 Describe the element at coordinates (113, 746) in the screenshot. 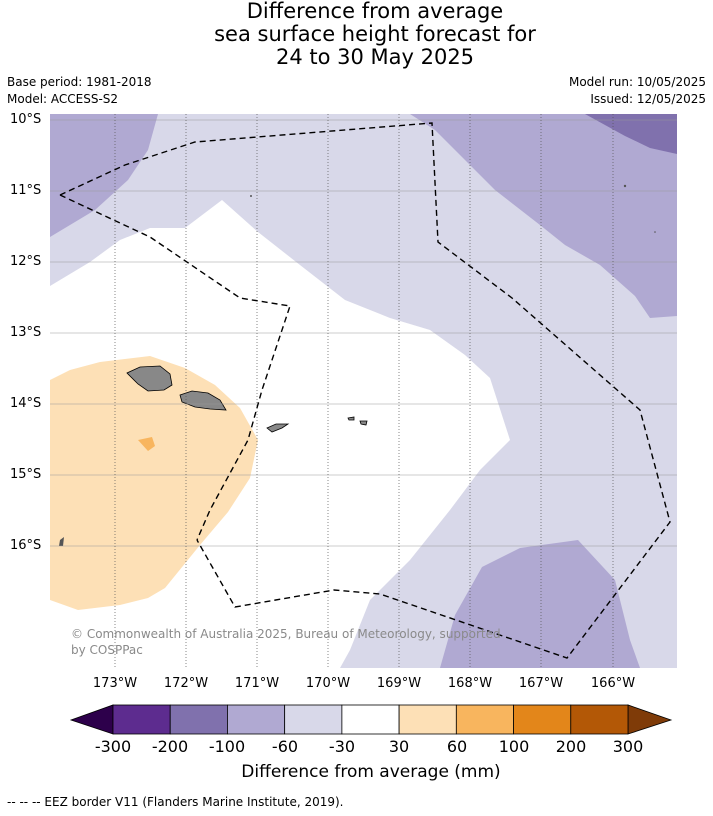

I see `colorbar-tick-label: -300` at that location.